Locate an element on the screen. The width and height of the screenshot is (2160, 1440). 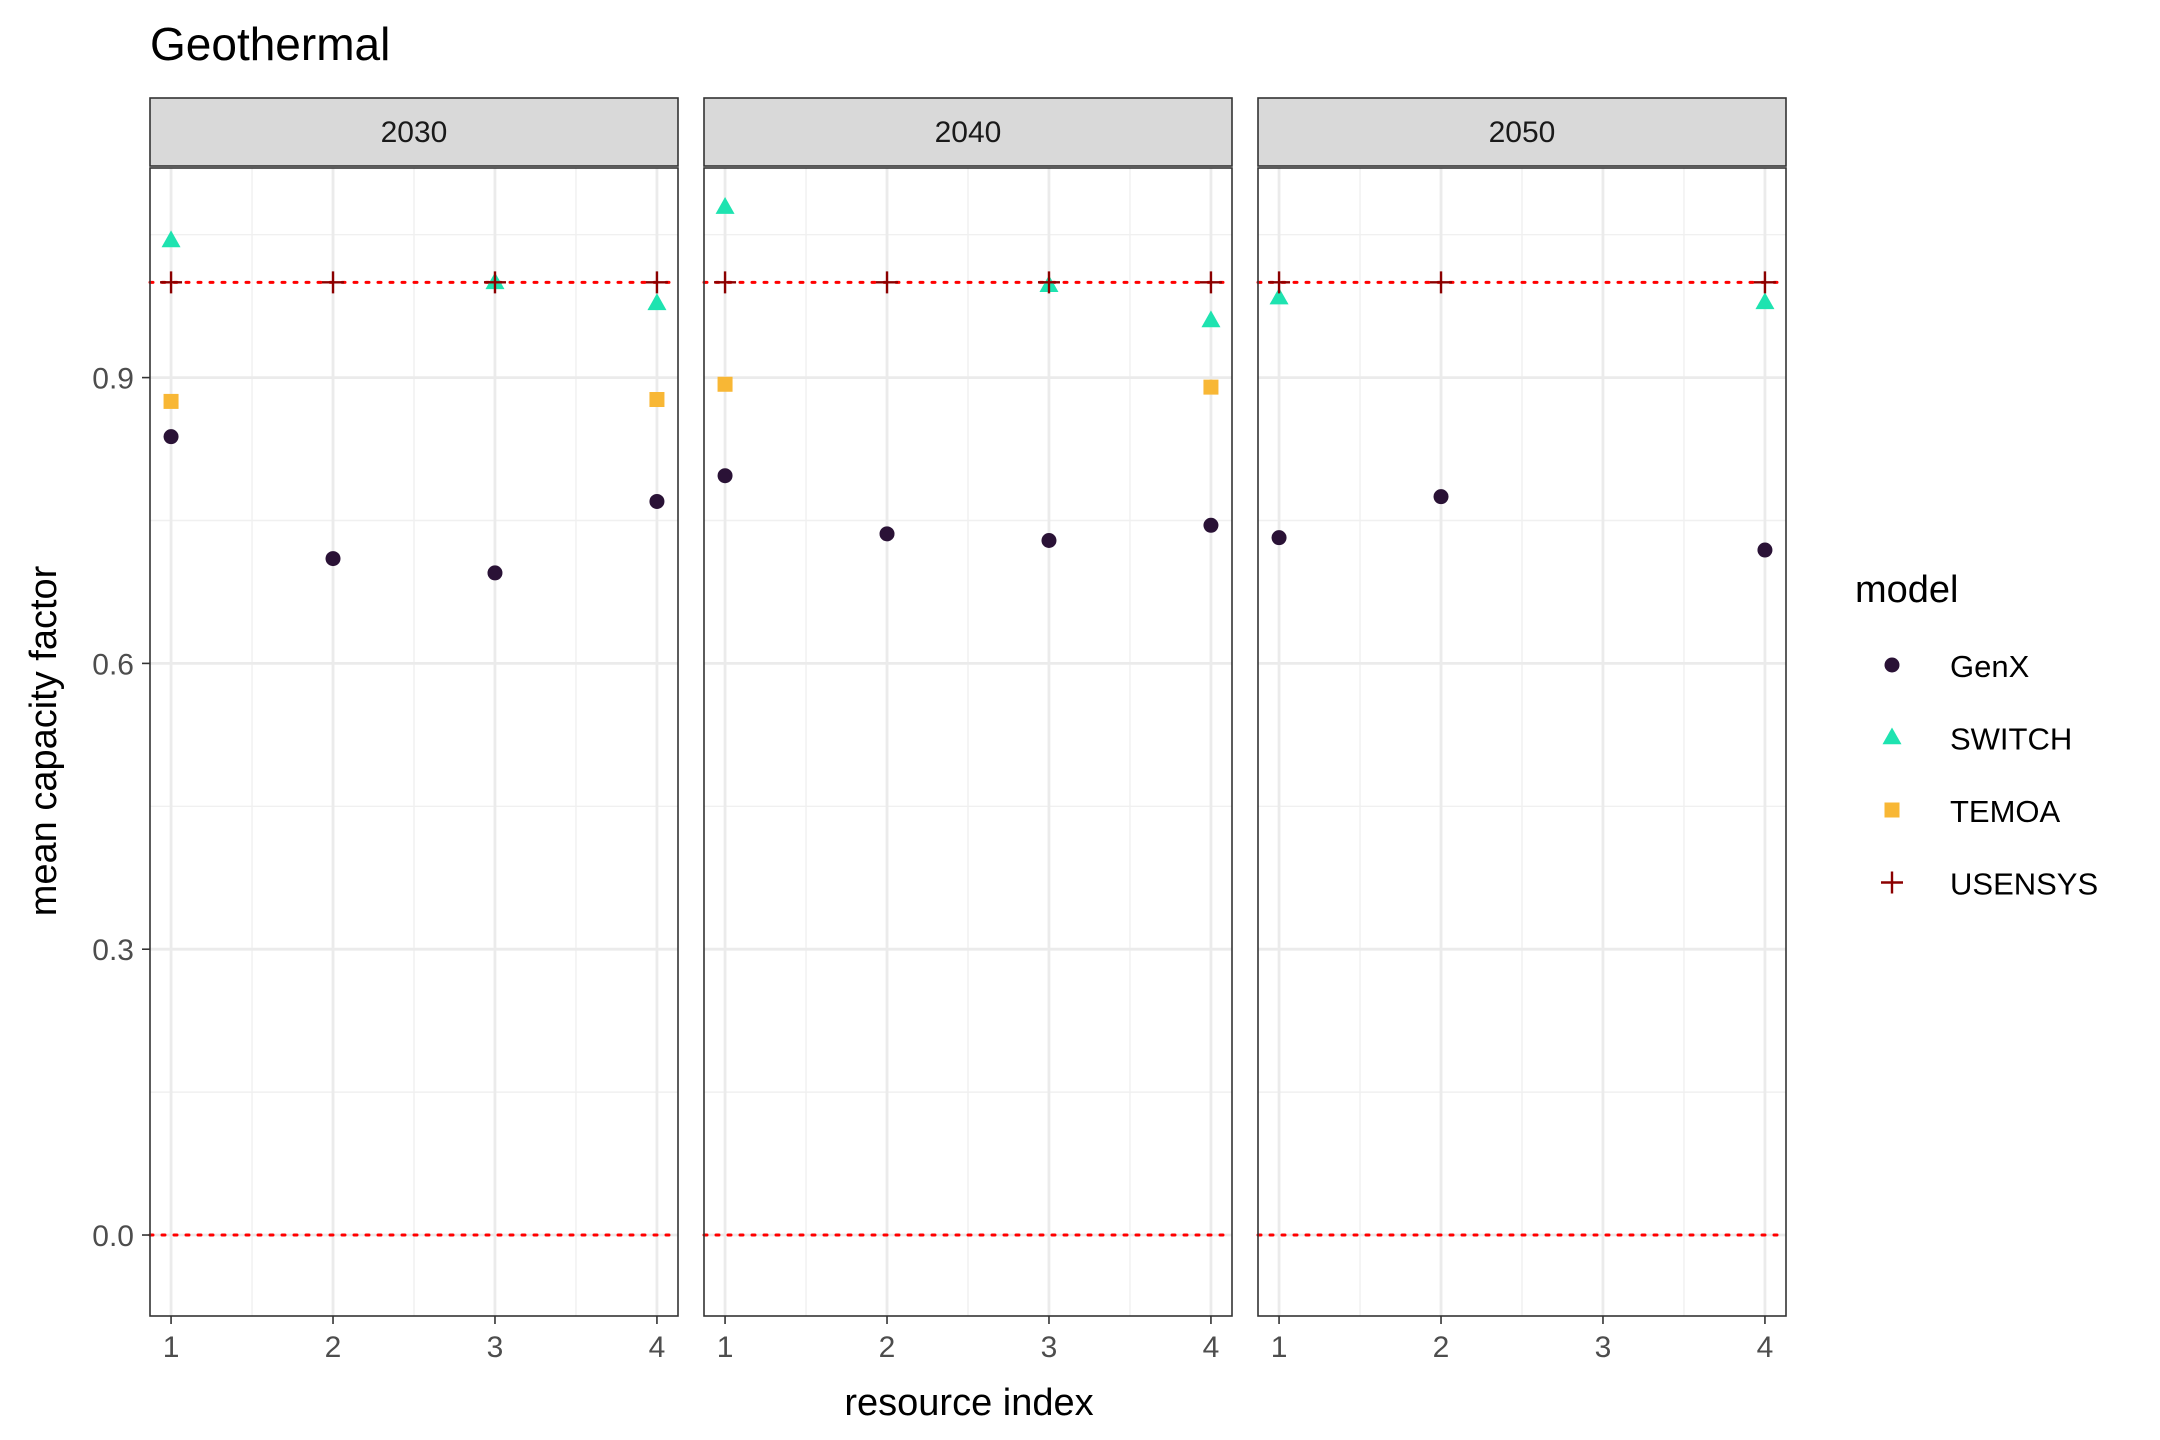
y-tick-label: 0.3 is located at coordinates (113, 950).